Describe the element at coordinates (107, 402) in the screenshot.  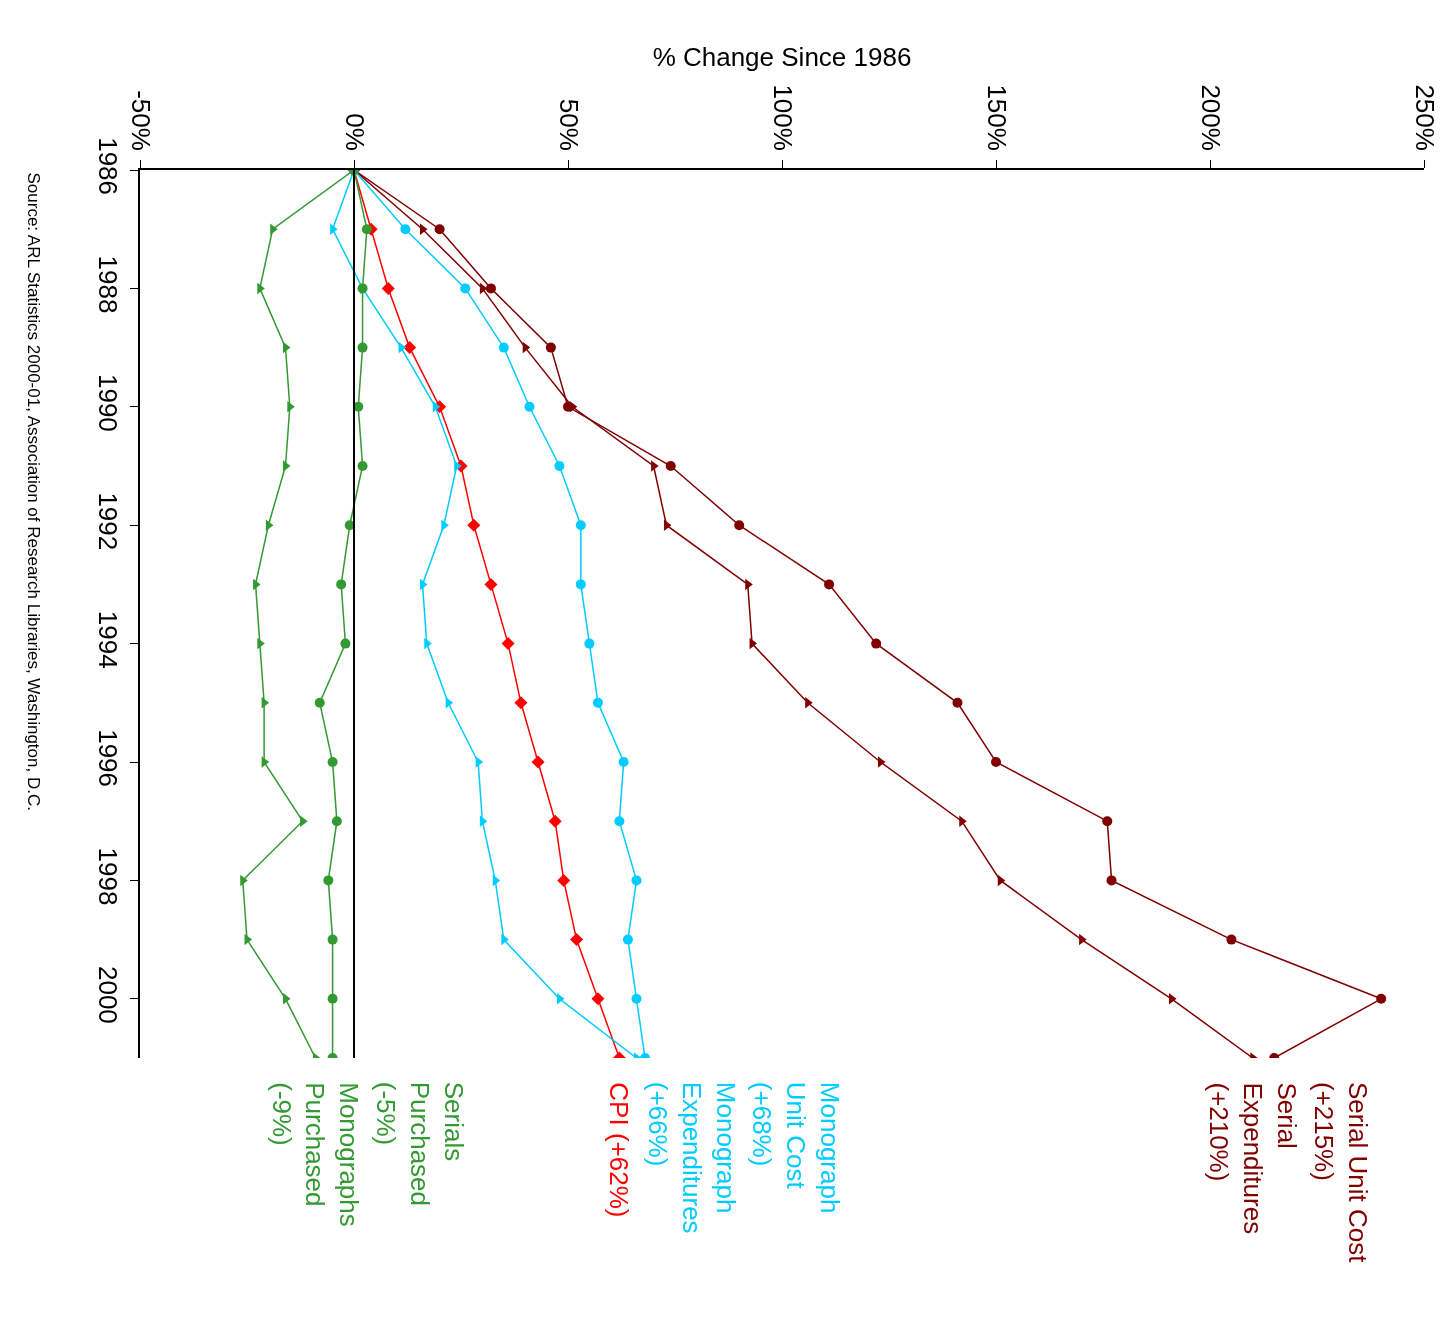
I see `y-tick-label: 1990` at that location.